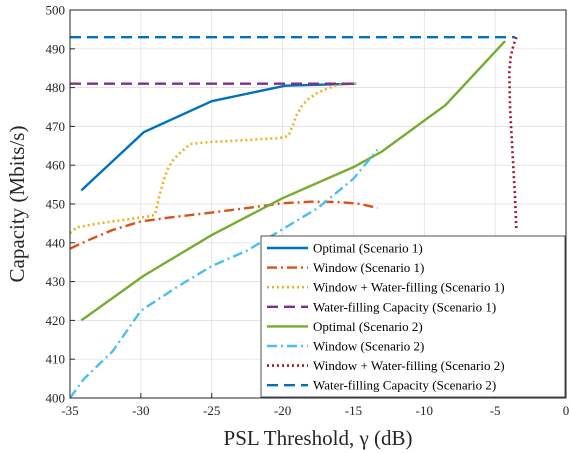 The height and width of the screenshot is (453, 570). Describe the element at coordinates (56, 320) in the screenshot. I see `y-tick-label: 420` at that location.